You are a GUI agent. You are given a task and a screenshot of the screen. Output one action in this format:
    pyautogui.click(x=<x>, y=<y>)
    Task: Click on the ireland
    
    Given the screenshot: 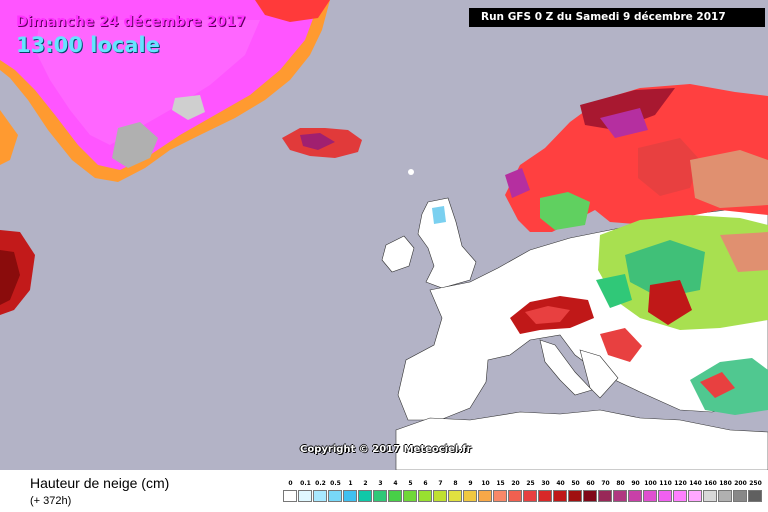 What is the action you would take?
    pyautogui.click(x=398, y=254)
    